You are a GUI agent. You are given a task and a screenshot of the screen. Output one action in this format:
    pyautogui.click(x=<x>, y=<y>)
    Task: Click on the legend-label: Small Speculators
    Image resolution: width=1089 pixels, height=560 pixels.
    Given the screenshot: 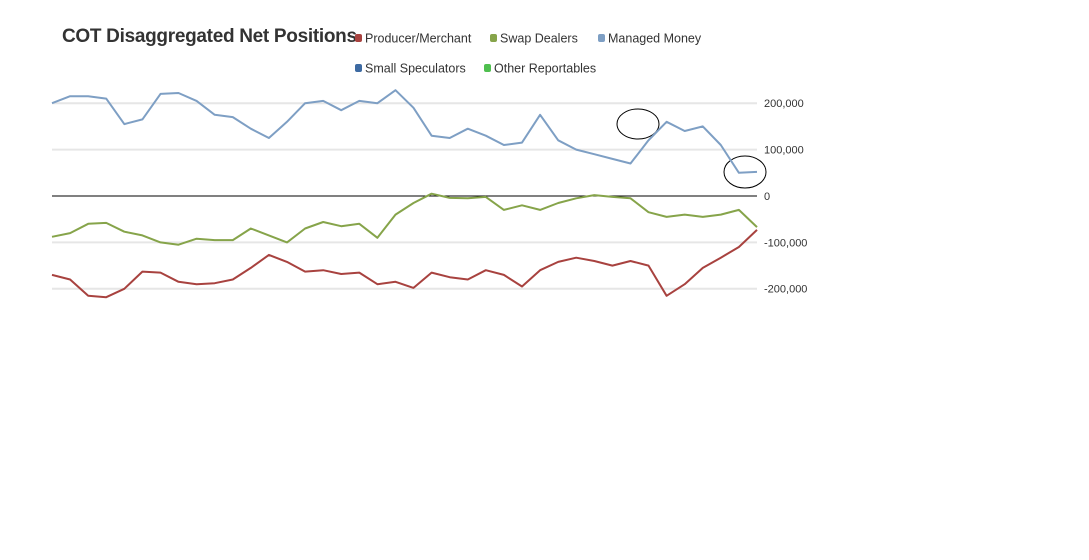 What is the action you would take?
    pyautogui.click(x=415, y=68)
    